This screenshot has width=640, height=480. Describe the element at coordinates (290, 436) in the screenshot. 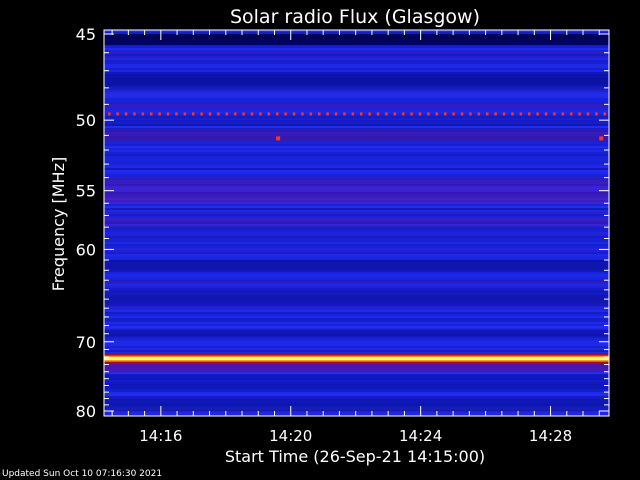

I see `x-tick-label: 14:20` at that location.